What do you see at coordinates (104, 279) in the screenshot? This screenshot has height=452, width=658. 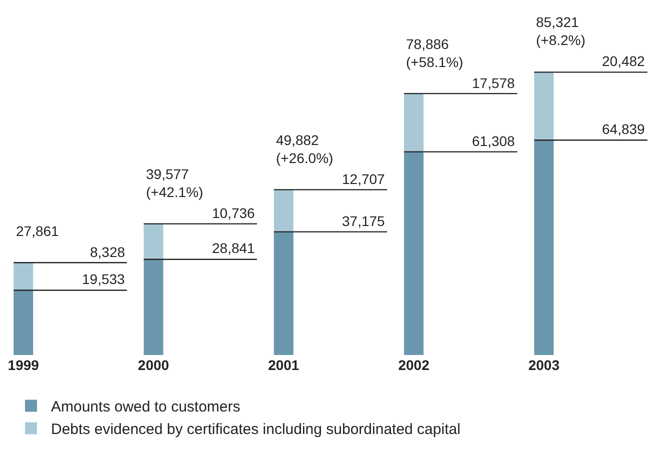 I see `data-label: 19,533` at bounding box center [104, 279].